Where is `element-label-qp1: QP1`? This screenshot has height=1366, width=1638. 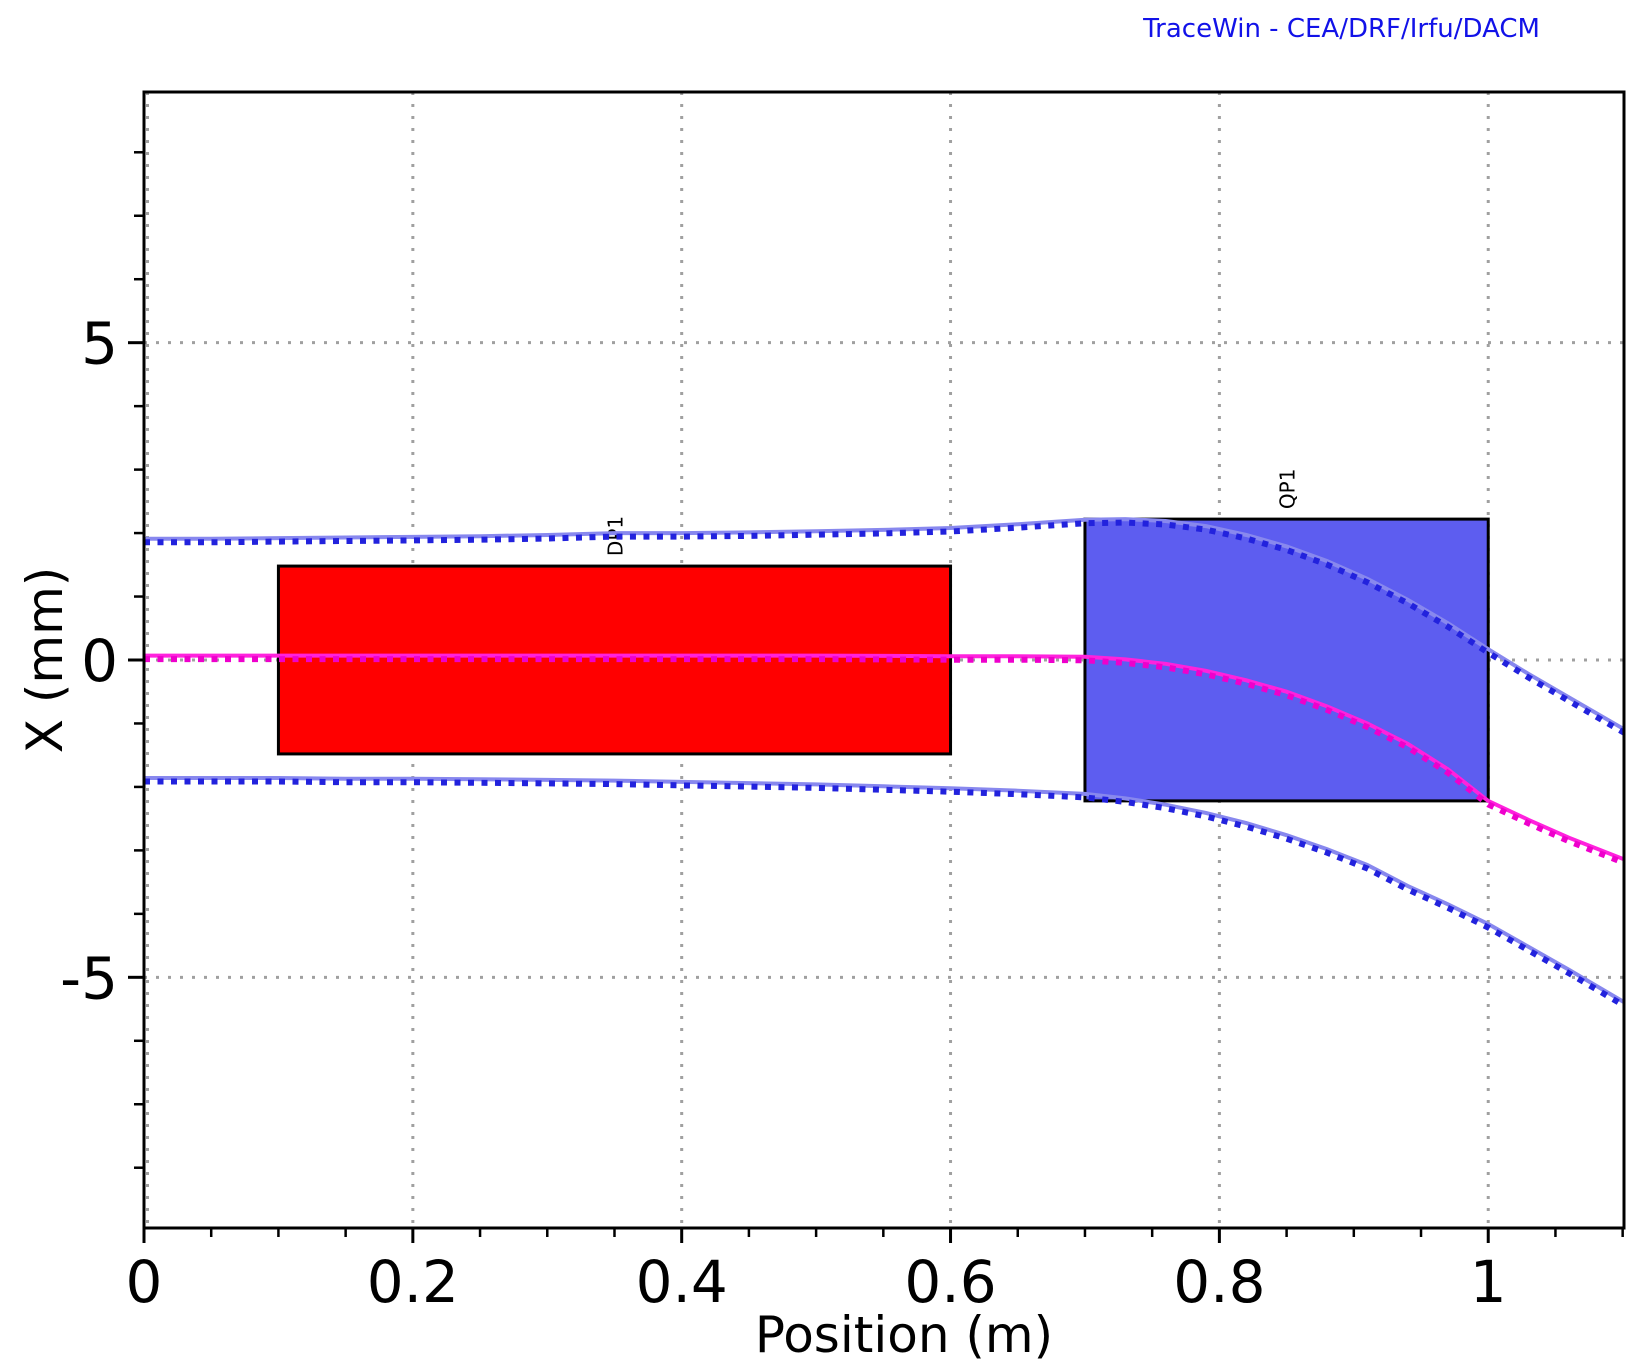 element-label-qp1: QP1 is located at coordinates (1288, 489).